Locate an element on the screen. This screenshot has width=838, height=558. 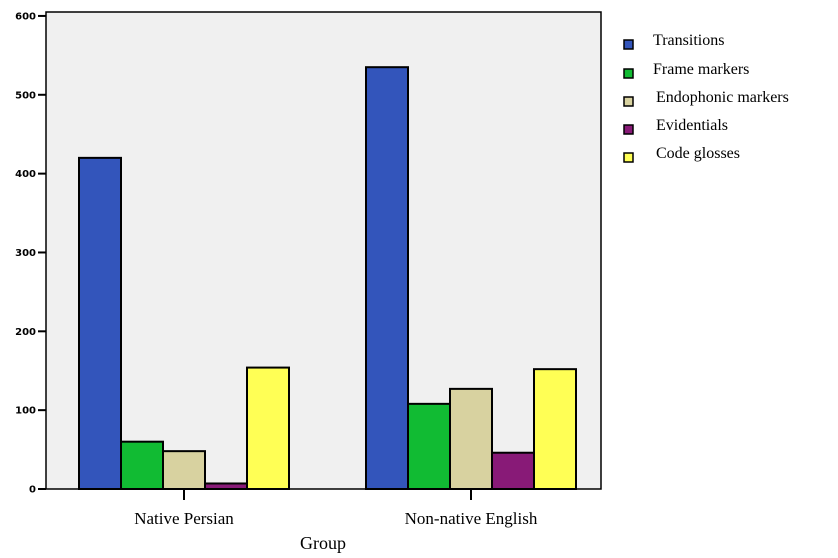
legend-label: Code glosses is located at coordinates (698, 153).